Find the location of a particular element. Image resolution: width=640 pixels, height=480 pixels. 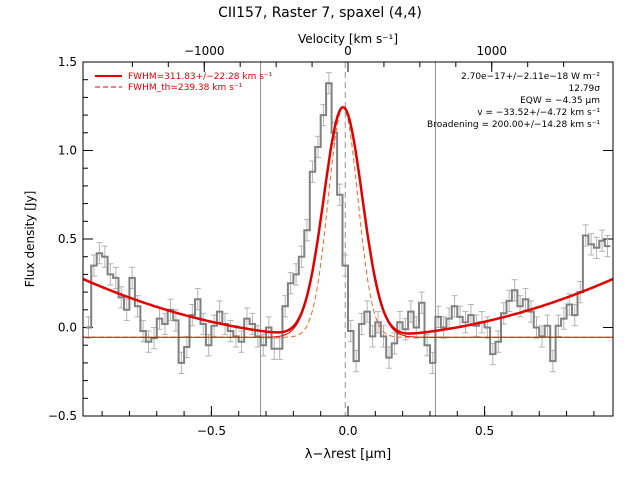

x-tick-label: 0.0 is located at coordinates (347, 431).